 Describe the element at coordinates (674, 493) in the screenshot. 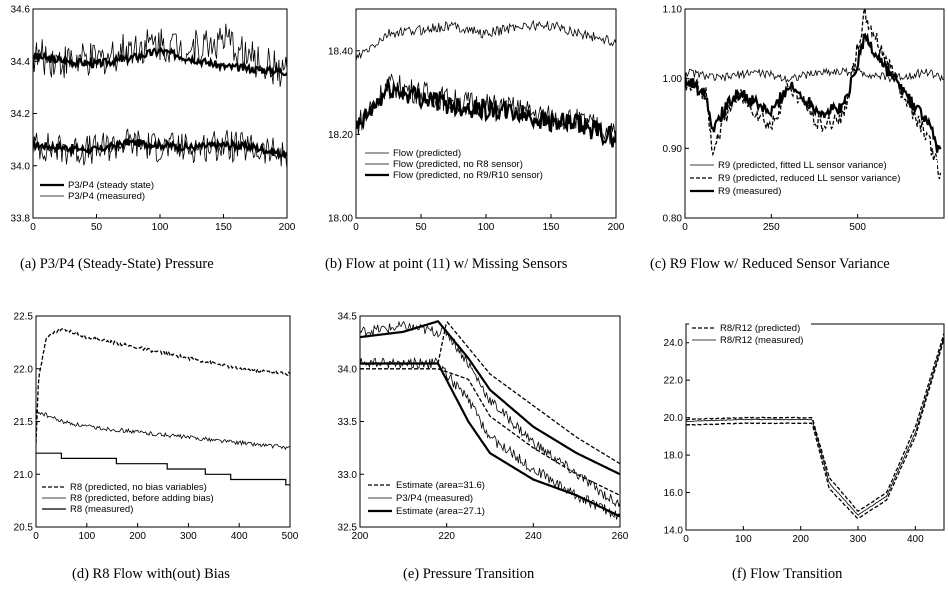

I see `y-tick-label: 16.0` at that location.